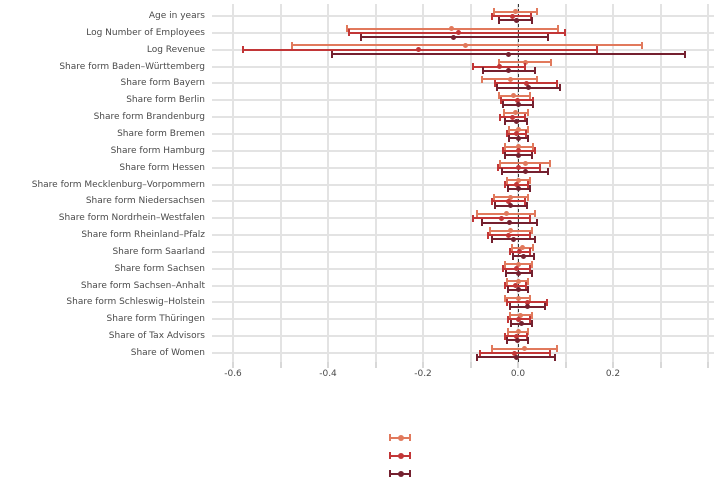 The width and height of the screenshot is (714, 491). I want to click on pointrange-series-2-row10-cap-high, so click(539, 168).